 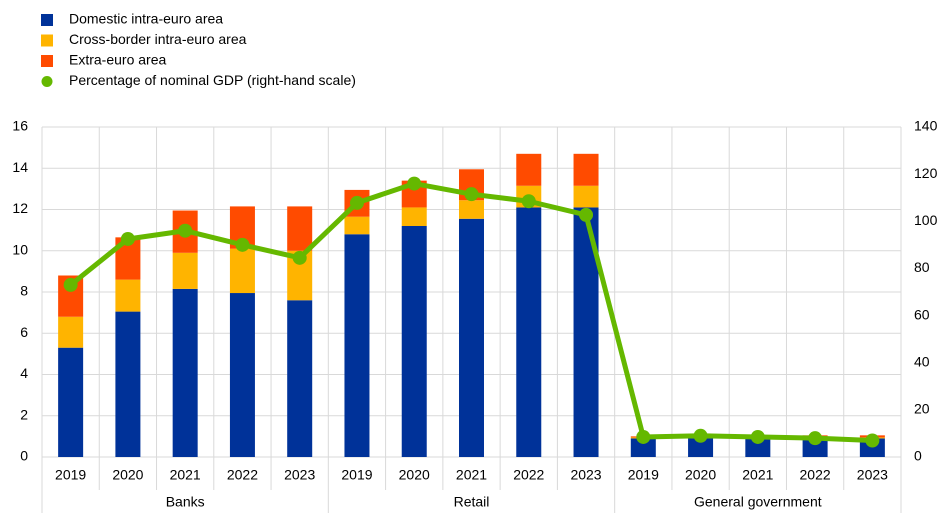 I want to click on y-tick-label: 6, so click(x=24, y=332).